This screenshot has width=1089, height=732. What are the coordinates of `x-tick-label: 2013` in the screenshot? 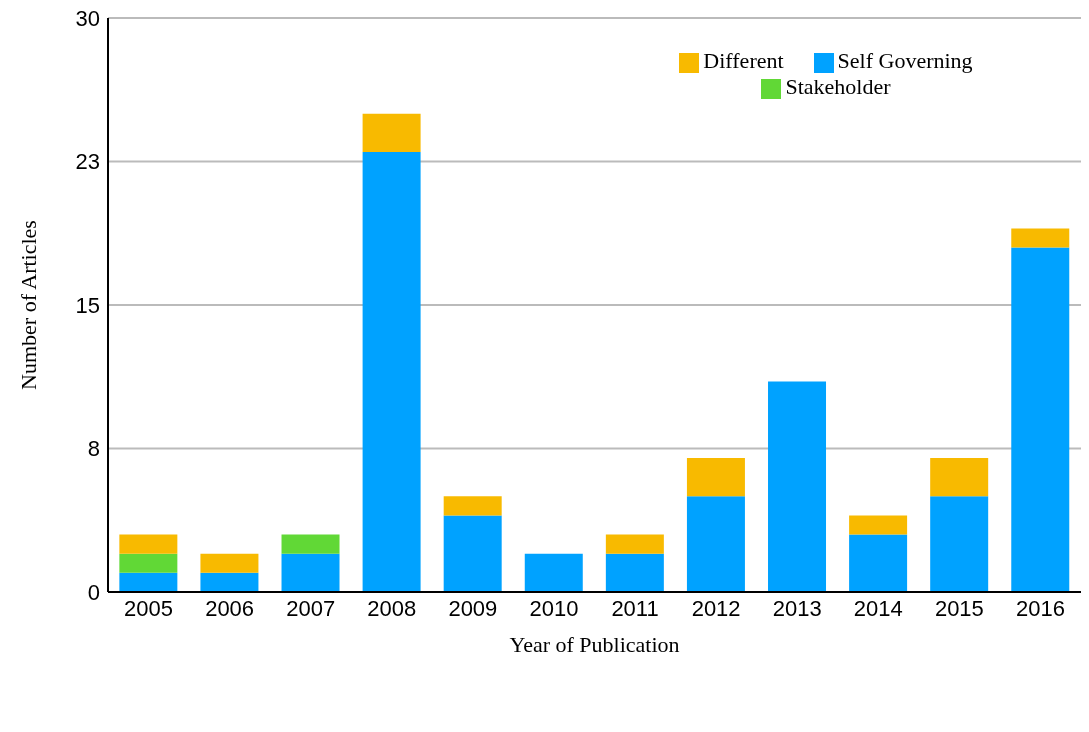 It's located at (797, 608).